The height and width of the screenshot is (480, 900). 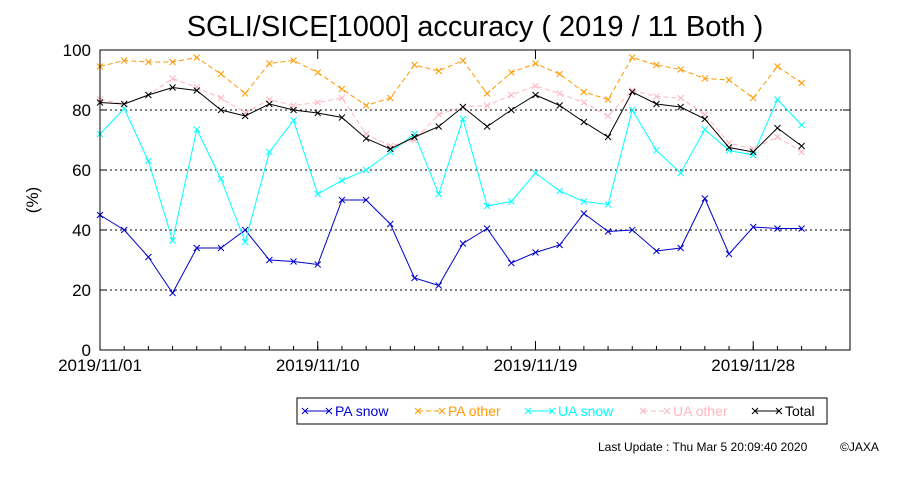 What do you see at coordinates (800, 411) in the screenshot?
I see `legend-label-total: Total` at bounding box center [800, 411].